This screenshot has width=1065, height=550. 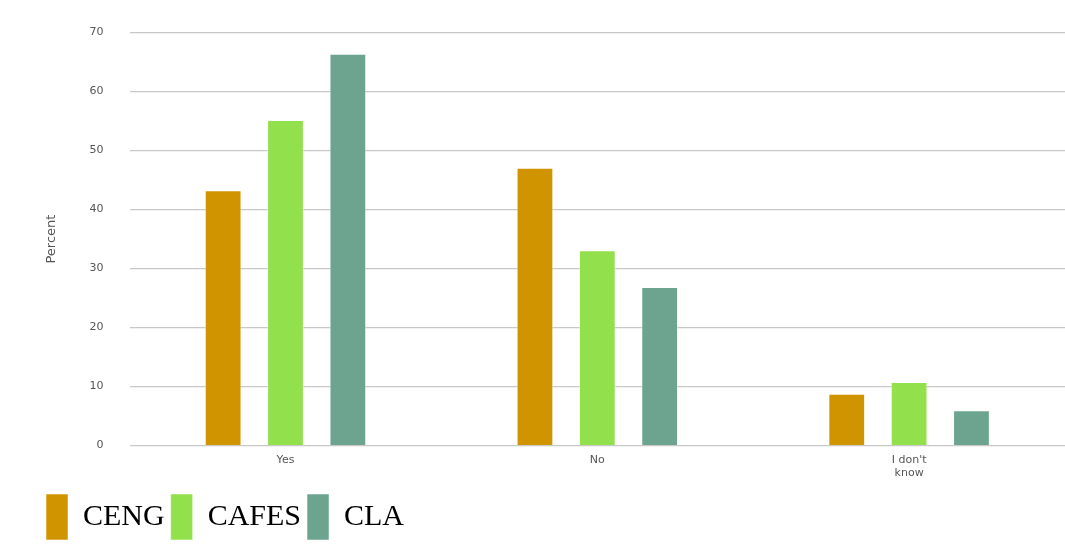 I want to click on y-tick-label: 0, so click(x=100, y=445).